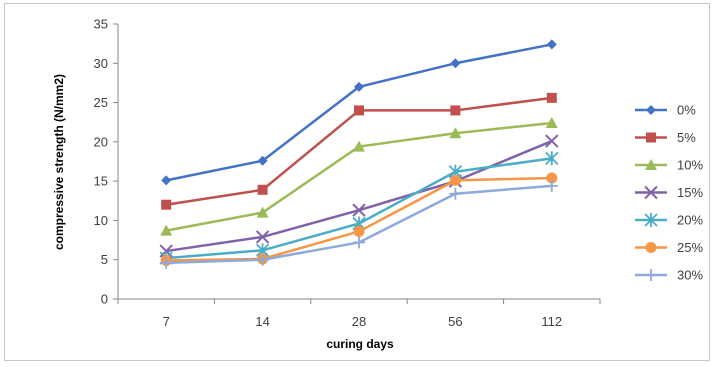 This screenshot has width=716, height=367. What do you see at coordinates (690, 220) in the screenshot?
I see `legend-label: 20%` at bounding box center [690, 220].